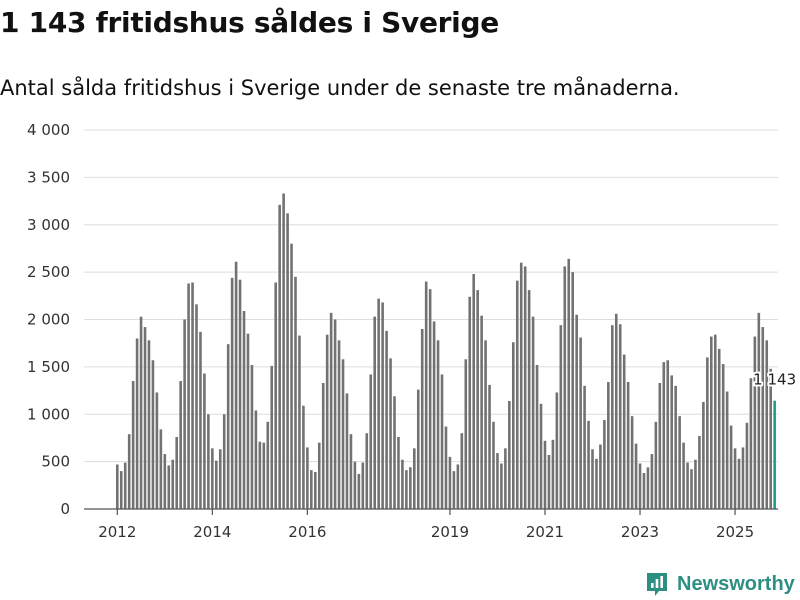  Describe the element at coordinates (249, 22) in the screenshot. I see `chart-title: 1 143 fritidshus såldes i Sverige` at that location.